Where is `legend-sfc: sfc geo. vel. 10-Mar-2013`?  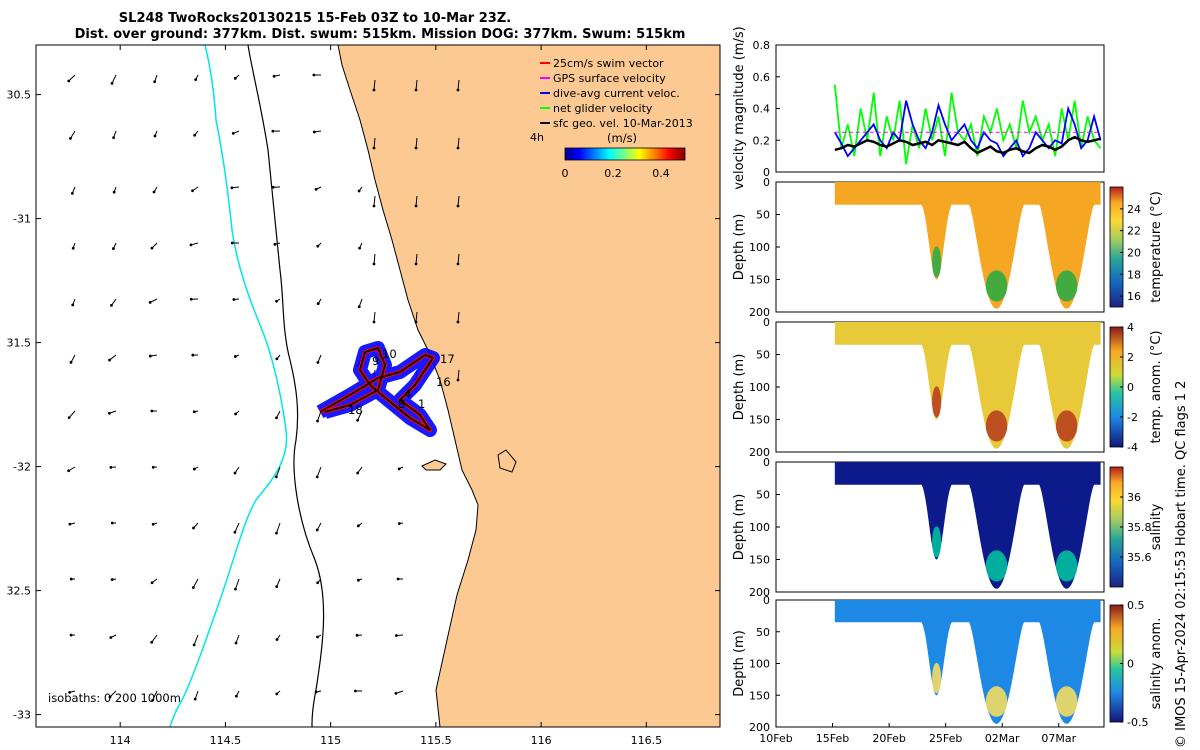
legend-sfc: sfc geo. vel. 10-Mar-2013 is located at coordinates (623, 123).